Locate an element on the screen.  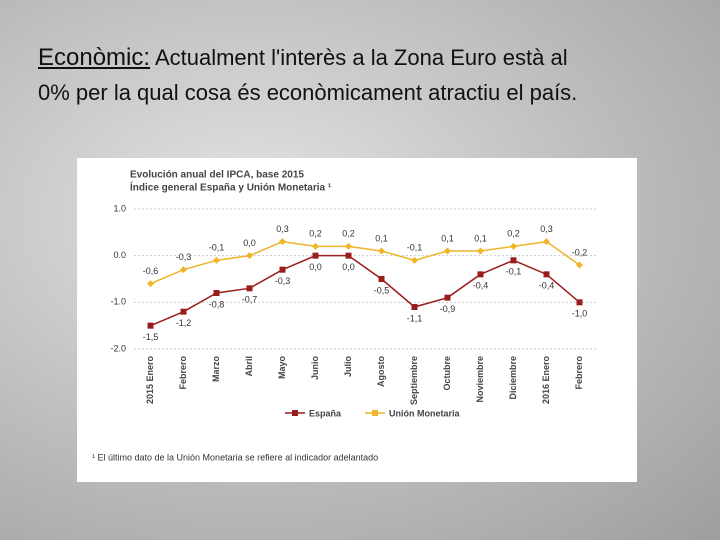
data-label: -0,7 is located at coordinates (250, 300).